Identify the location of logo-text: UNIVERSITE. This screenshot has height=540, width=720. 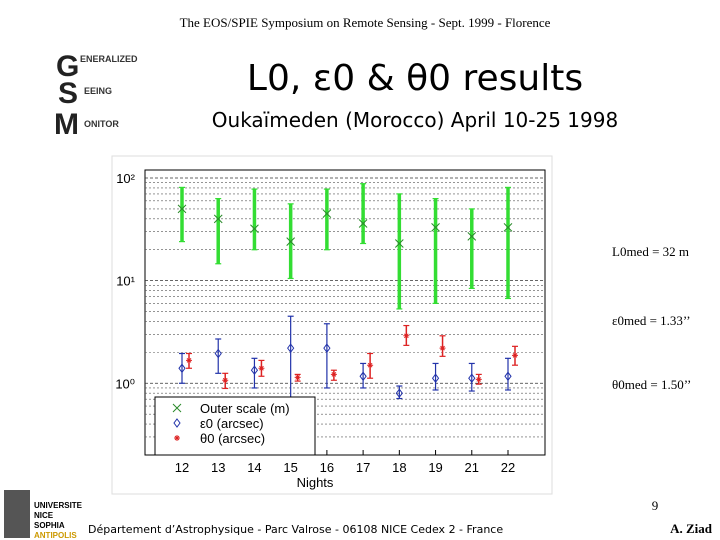
(58, 505).